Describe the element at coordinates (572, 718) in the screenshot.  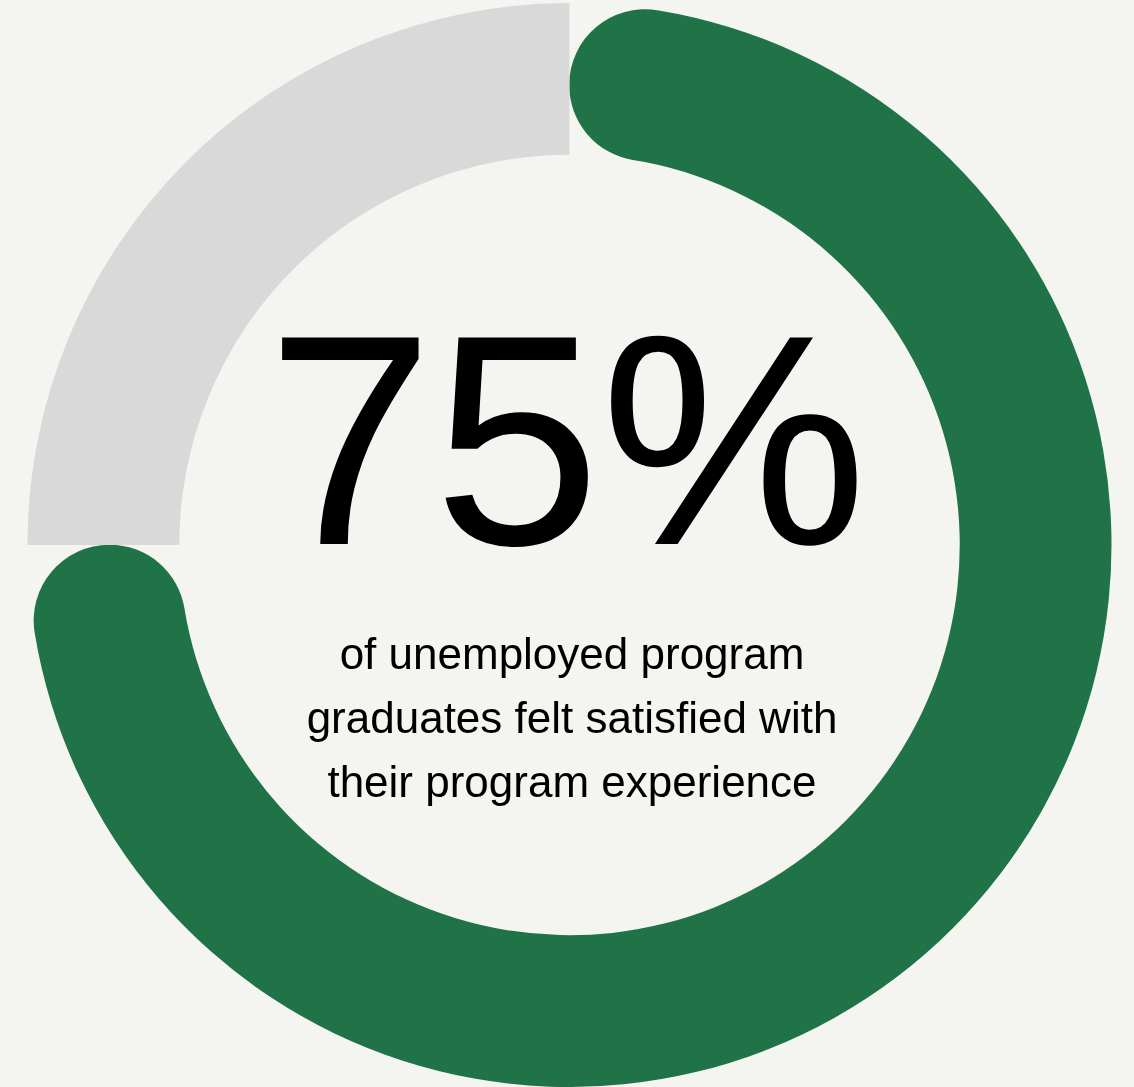
I see `text: of unemployed program graduates felt satisfied with their program experience` at that location.